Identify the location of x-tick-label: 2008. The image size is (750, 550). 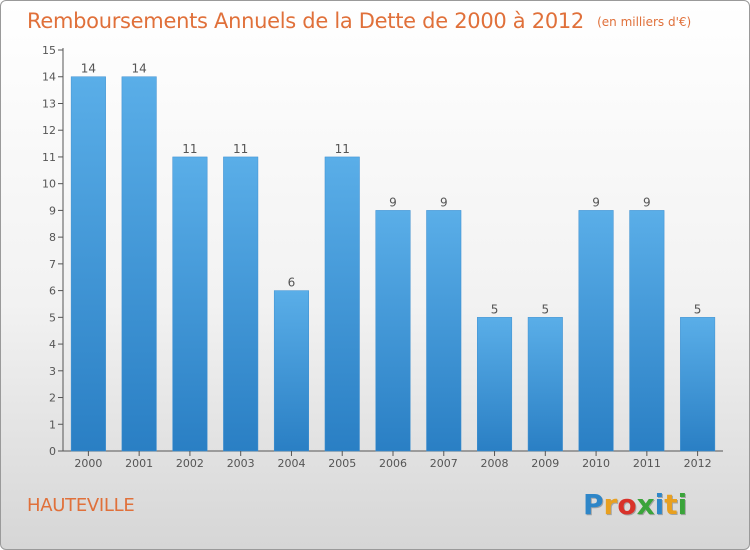
(495, 463).